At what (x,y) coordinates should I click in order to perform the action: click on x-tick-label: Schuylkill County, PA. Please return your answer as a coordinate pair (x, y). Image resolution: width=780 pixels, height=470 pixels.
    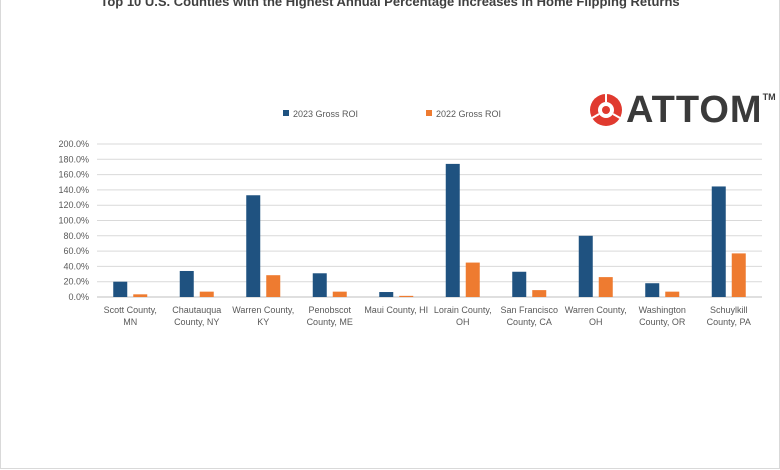
    Looking at the image, I should click on (729, 316).